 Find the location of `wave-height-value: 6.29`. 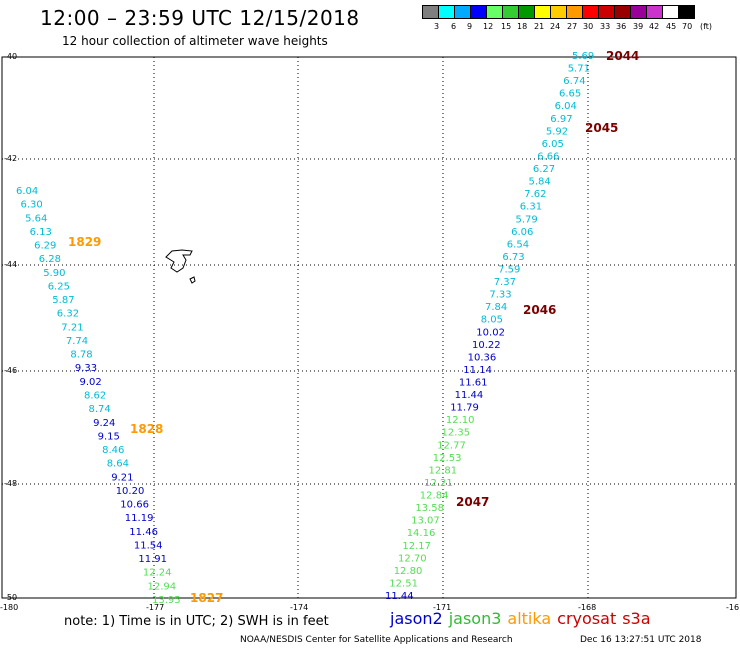

wave-height-value: 6.29 is located at coordinates (45, 246).